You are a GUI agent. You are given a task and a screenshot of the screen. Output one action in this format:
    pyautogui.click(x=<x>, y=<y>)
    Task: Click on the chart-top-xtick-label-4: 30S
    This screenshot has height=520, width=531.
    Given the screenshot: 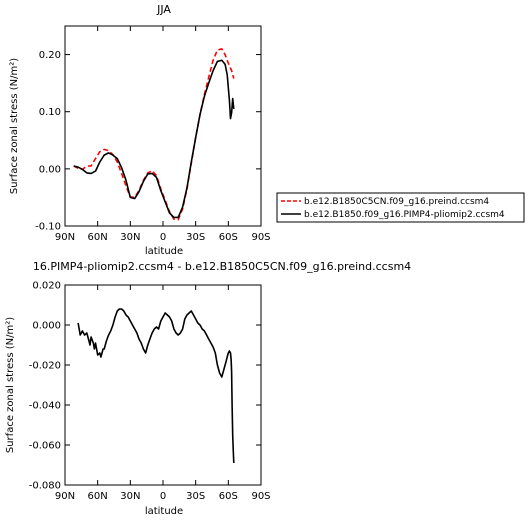 What is the action you would take?
    pyautogui.click(x=195, y=237)
    